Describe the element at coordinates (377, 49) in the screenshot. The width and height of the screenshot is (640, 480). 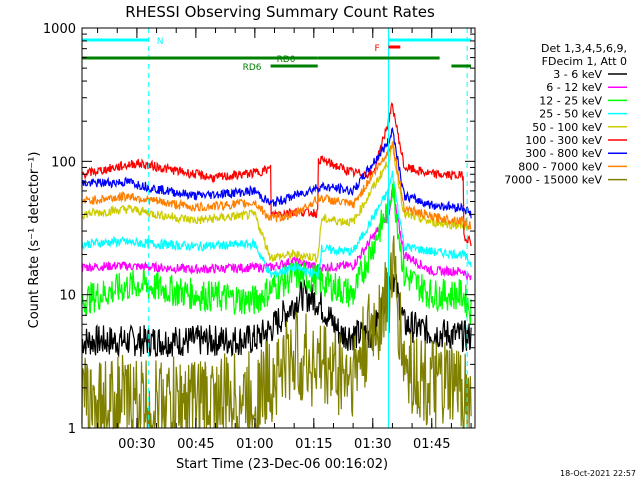
I see `flag-label-f: F` at that location.